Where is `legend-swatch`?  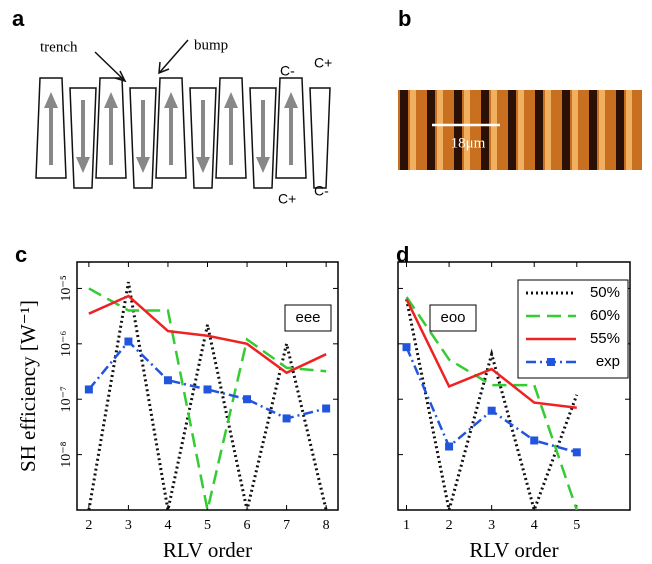 legend-swatch is located at coordinates (551, 362).